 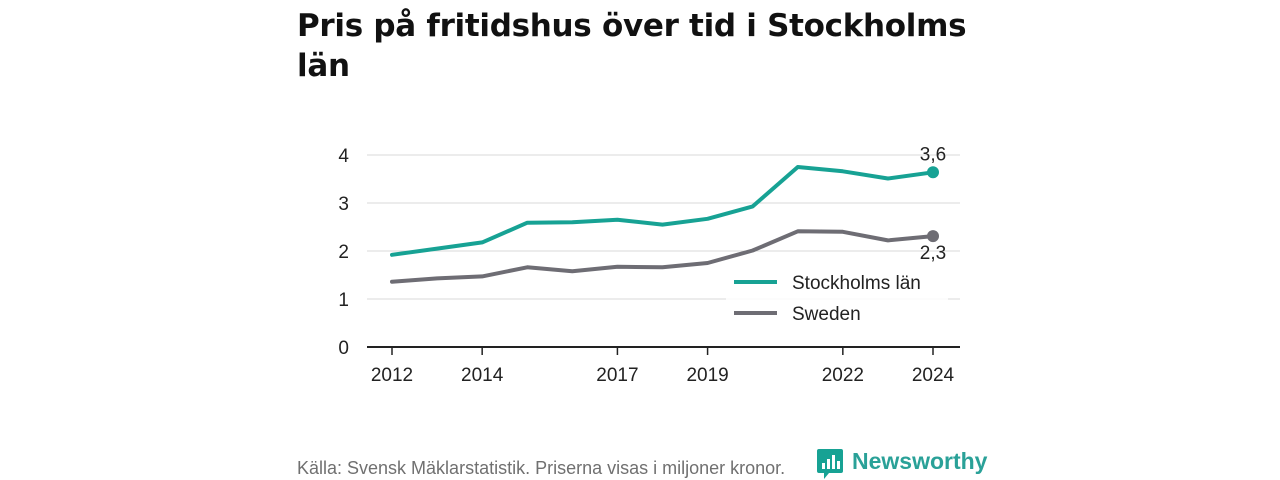 I want to click on series-lines: 3,6 2,3, so click(x=668, y=214).